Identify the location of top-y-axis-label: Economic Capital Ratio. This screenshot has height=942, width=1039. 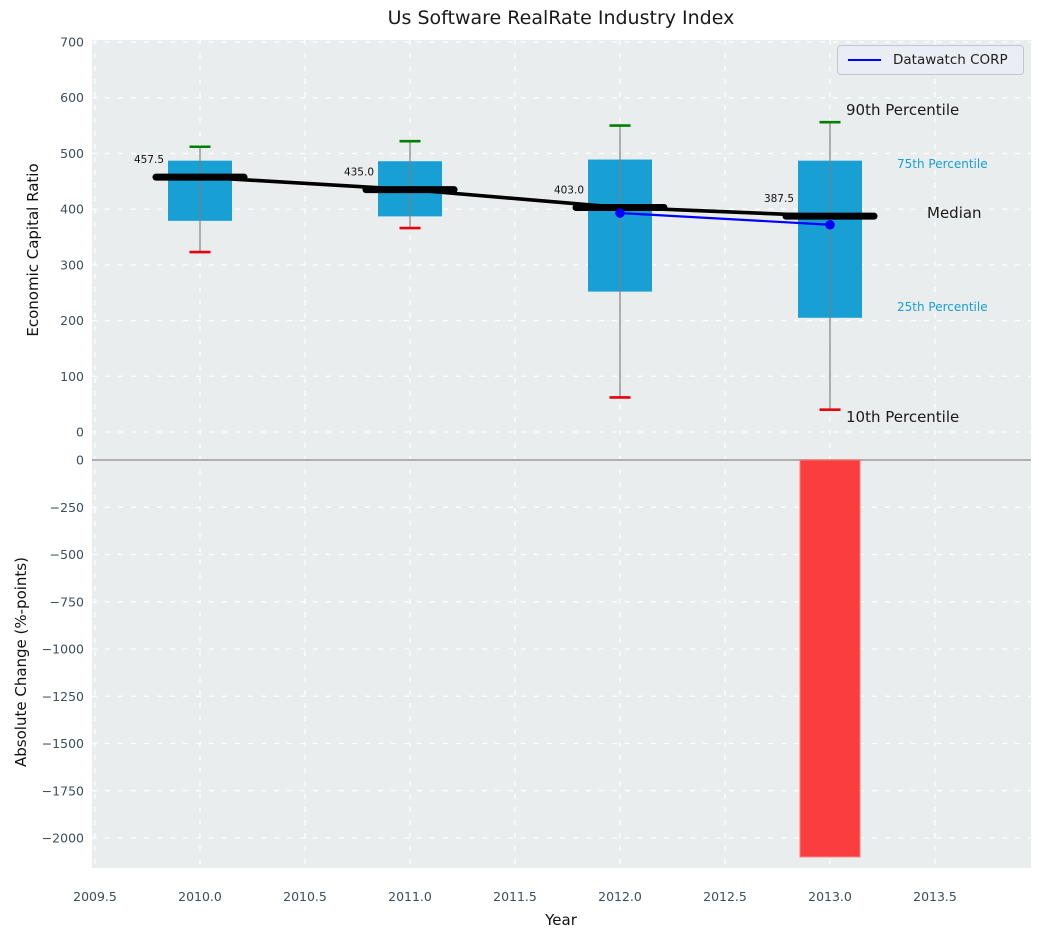
(33, 250).